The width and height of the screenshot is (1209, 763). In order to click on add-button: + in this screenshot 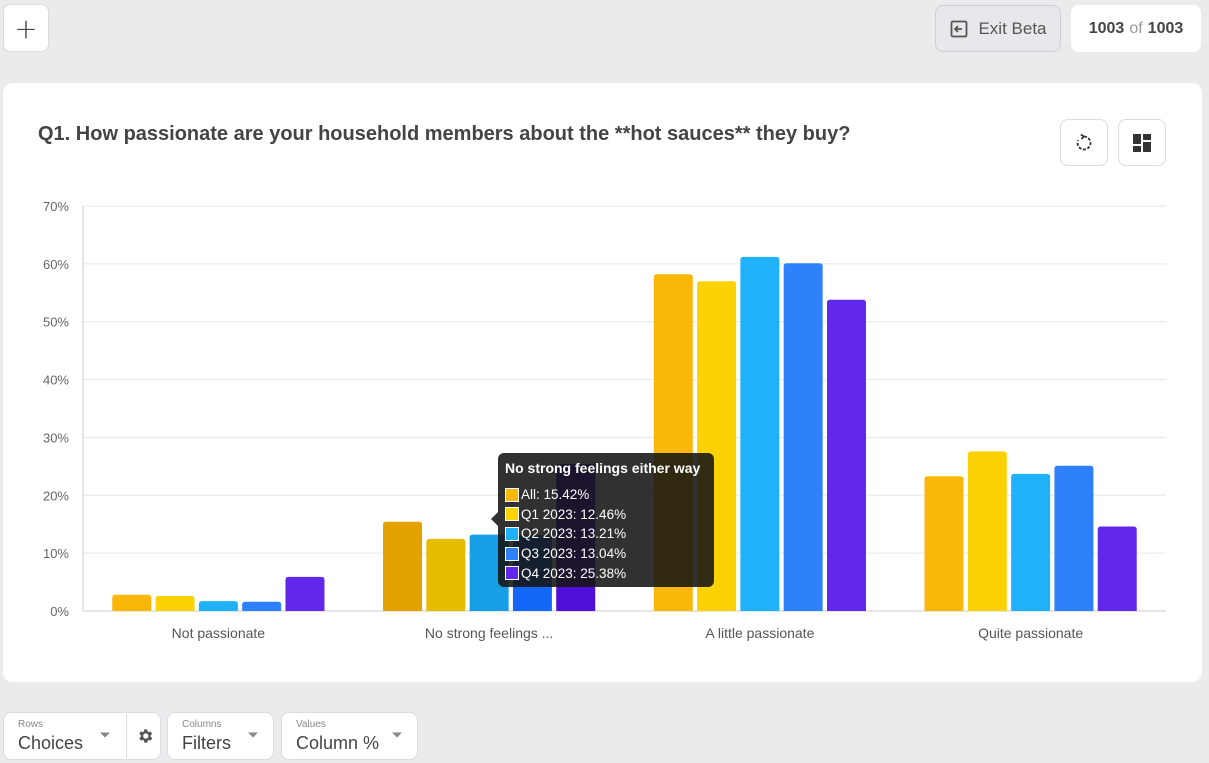, I will do `click(26, 28)`.